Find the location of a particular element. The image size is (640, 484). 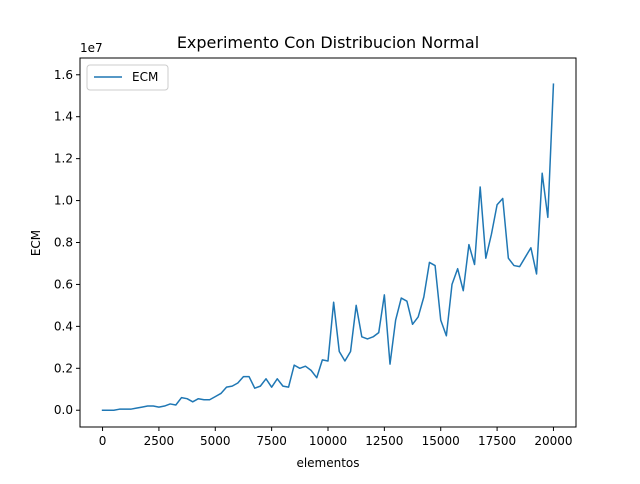

x-tick-label: 5000 is located at coordinates (215, 441).